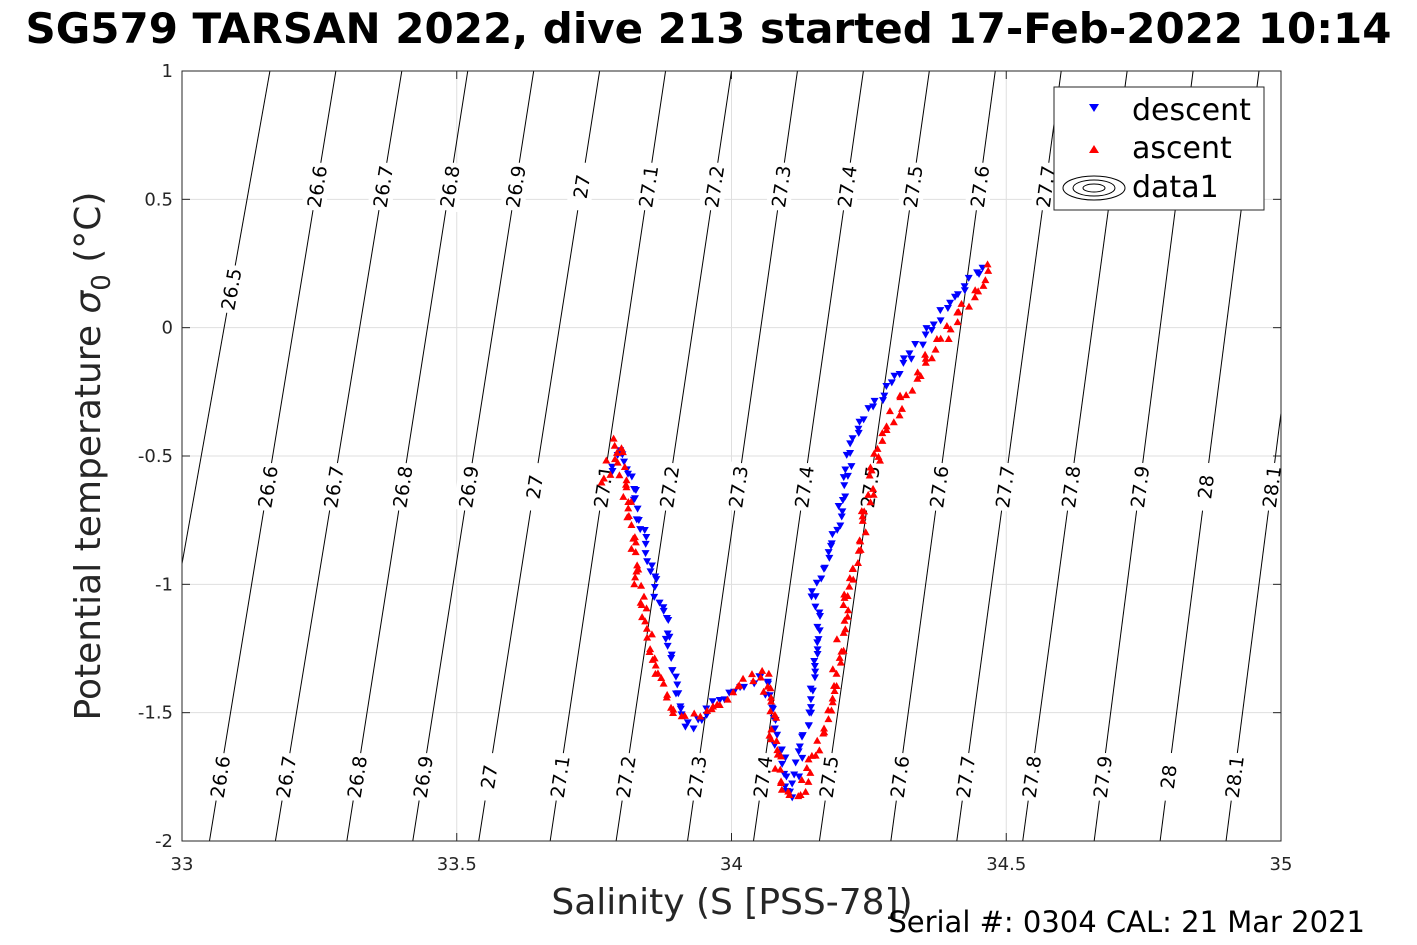 This screenshot has height=945, width=1417. I want to click on y-tick-label: 0, so click(167, 328).